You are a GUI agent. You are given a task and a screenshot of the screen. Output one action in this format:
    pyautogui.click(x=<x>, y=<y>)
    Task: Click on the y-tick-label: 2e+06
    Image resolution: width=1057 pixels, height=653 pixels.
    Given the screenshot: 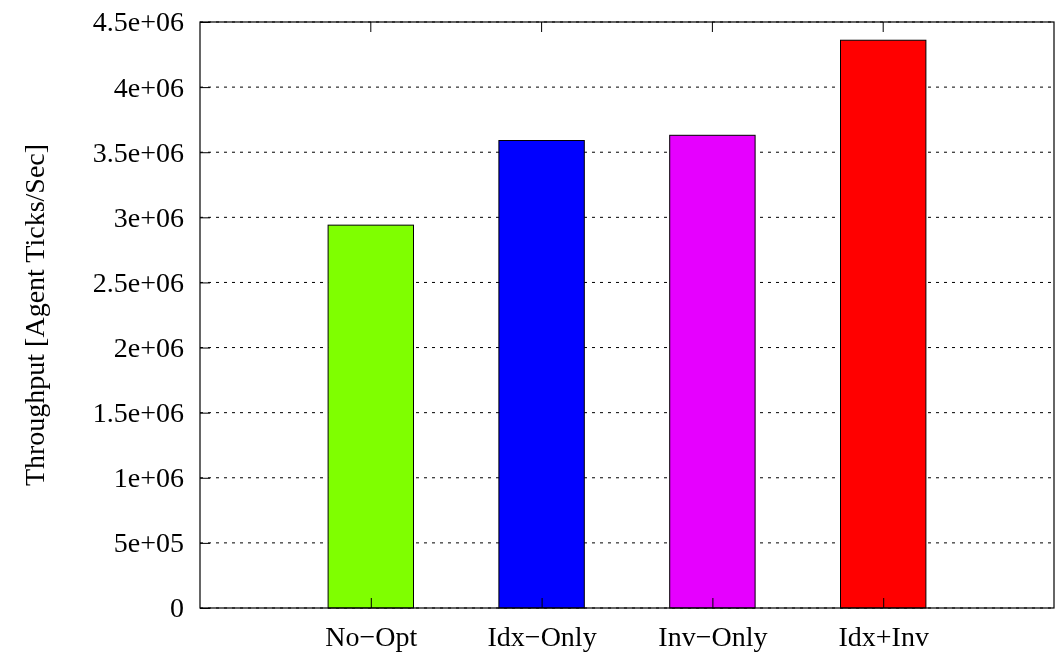 What is the action you would take?
    pyautogui.click(x=148, y=348)
    